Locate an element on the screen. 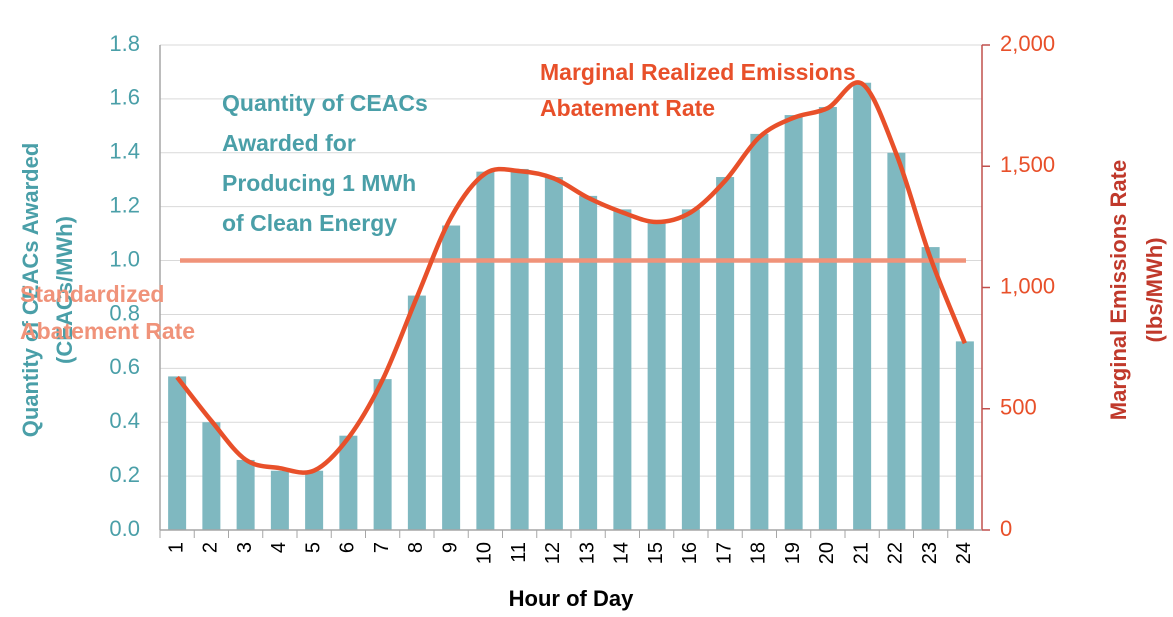 The width and height of the screenshot is (1173, 617). x-tick-label: 19 is located at coordinates (793, 553).